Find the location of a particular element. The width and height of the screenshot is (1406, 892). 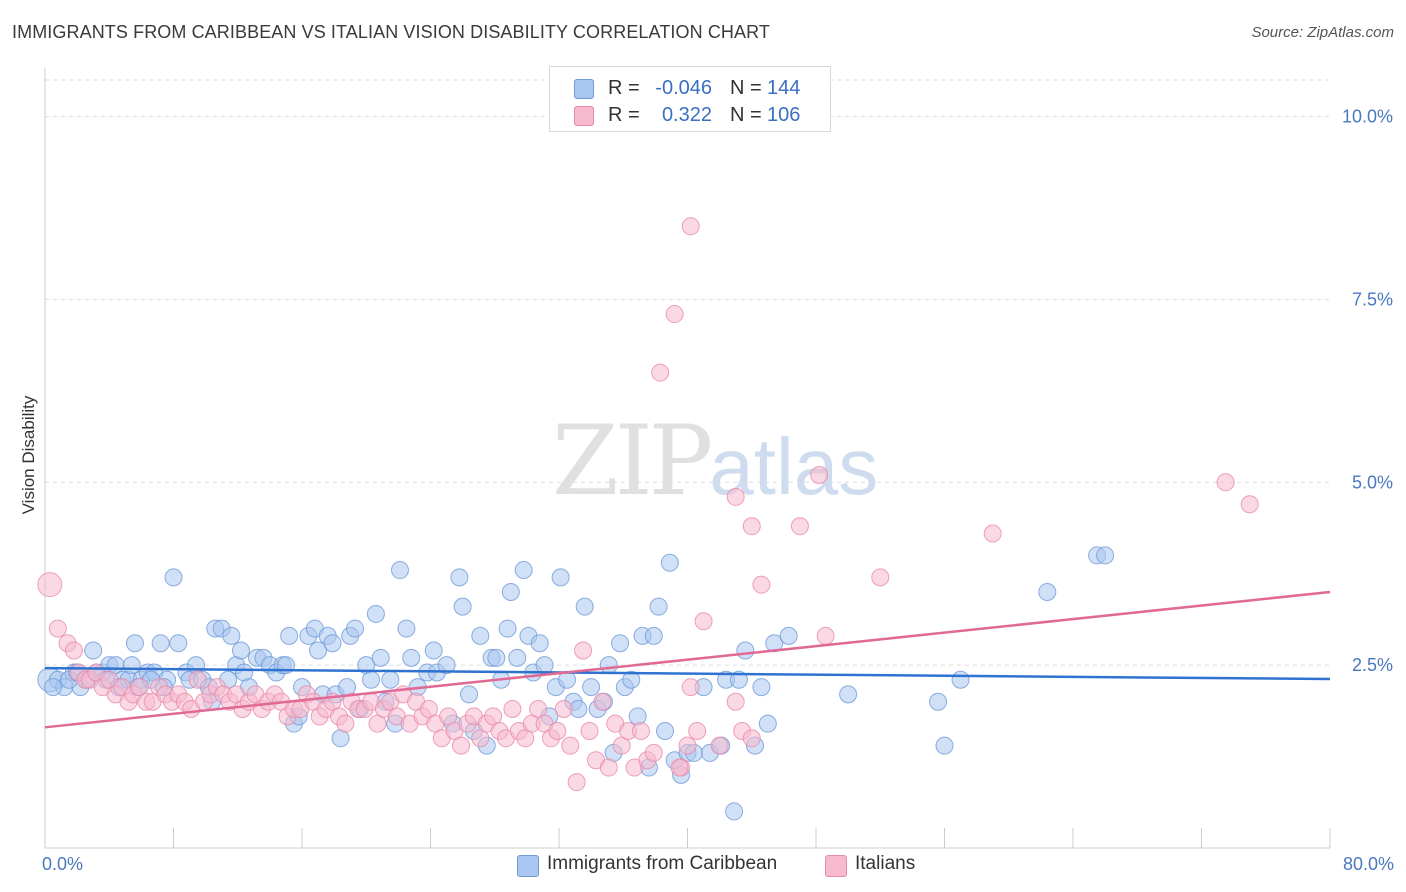

correlation-legend: R = -0.046 N = 144 R = 0.322 N = 106 is located at coordinates (690, 99).